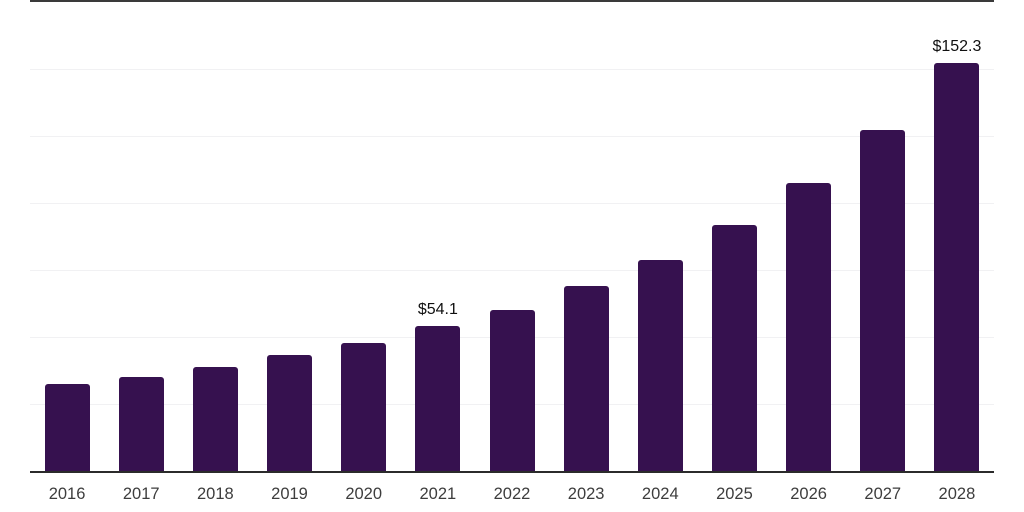 This screenshot has height=512, width=1024. I want to click on bar-2019, so click(290, 412).